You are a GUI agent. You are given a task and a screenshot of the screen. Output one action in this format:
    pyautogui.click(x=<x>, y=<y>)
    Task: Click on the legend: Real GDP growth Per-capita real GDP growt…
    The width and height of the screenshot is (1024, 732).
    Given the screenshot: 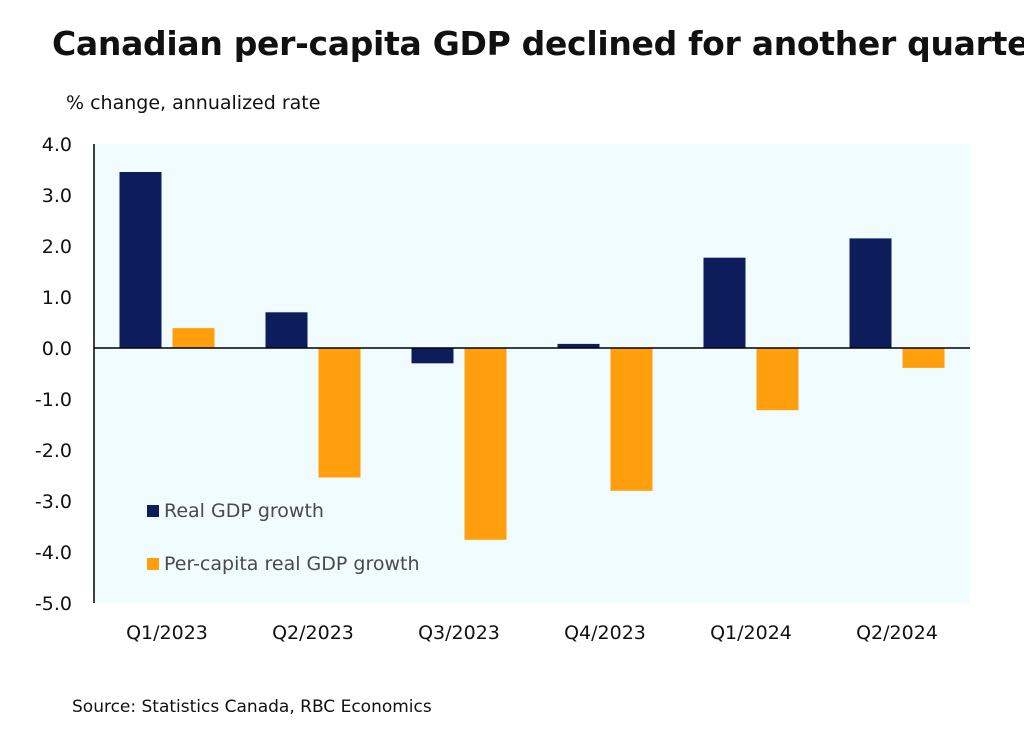 What is the action you would take?
    pyautogui.click(x=283, y=537)
    